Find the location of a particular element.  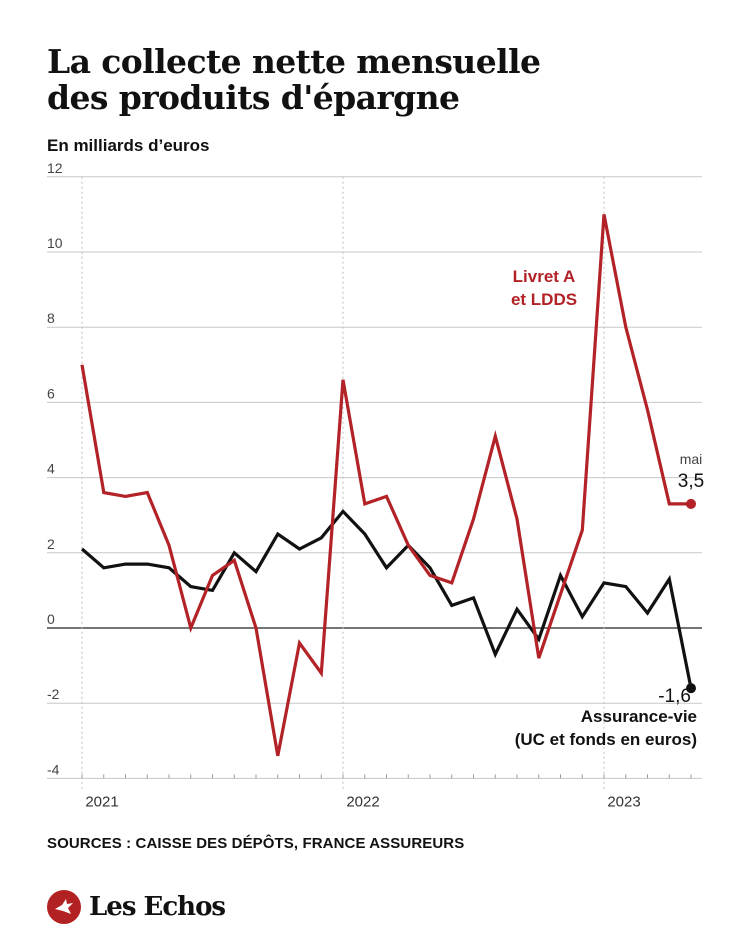

les-echos-logo-icon is located at coordinates (64, 907).